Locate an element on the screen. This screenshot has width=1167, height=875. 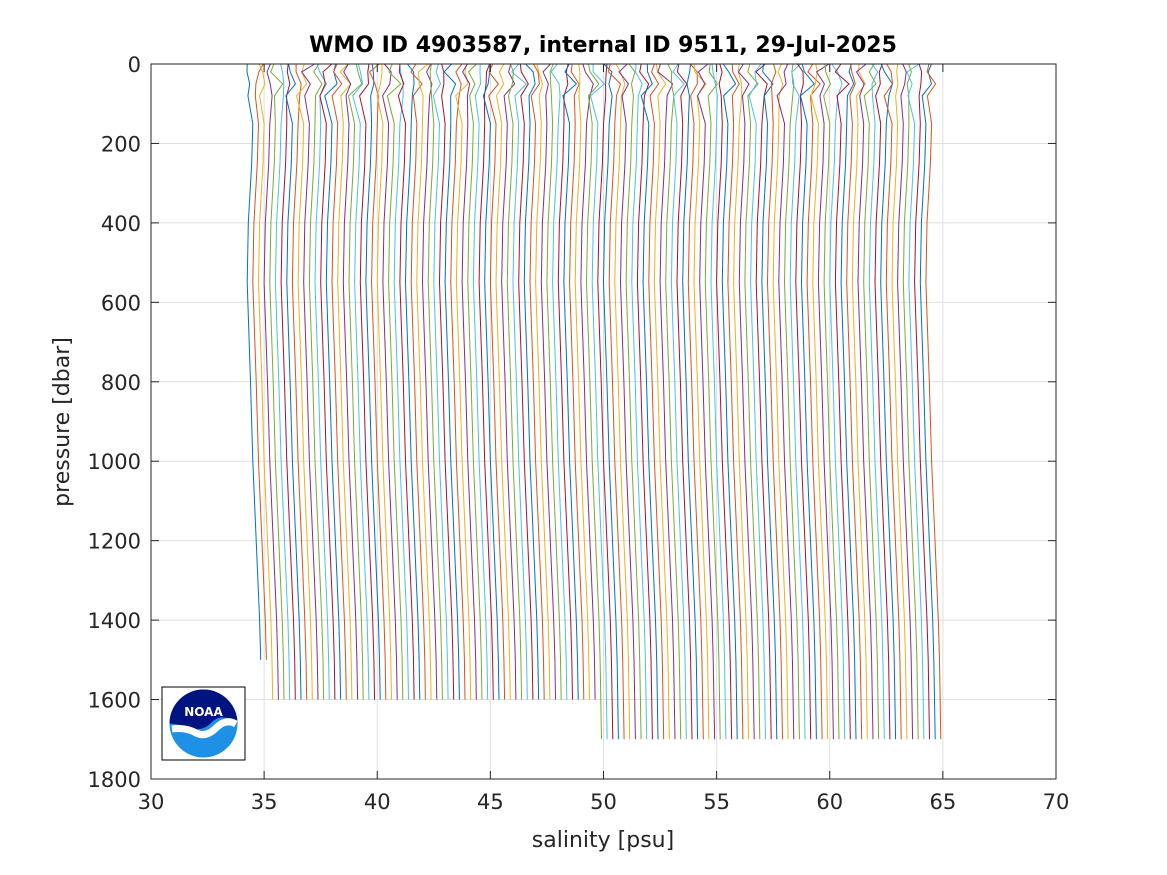
x-tick-label: 30 is located at coordinates (151, 802).